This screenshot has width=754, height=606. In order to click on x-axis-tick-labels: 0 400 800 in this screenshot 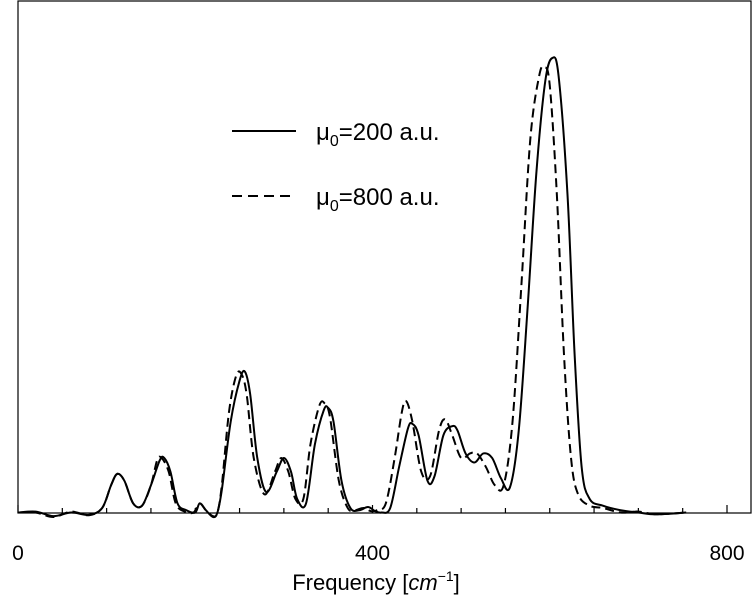, I will do `click(378, 553)`.